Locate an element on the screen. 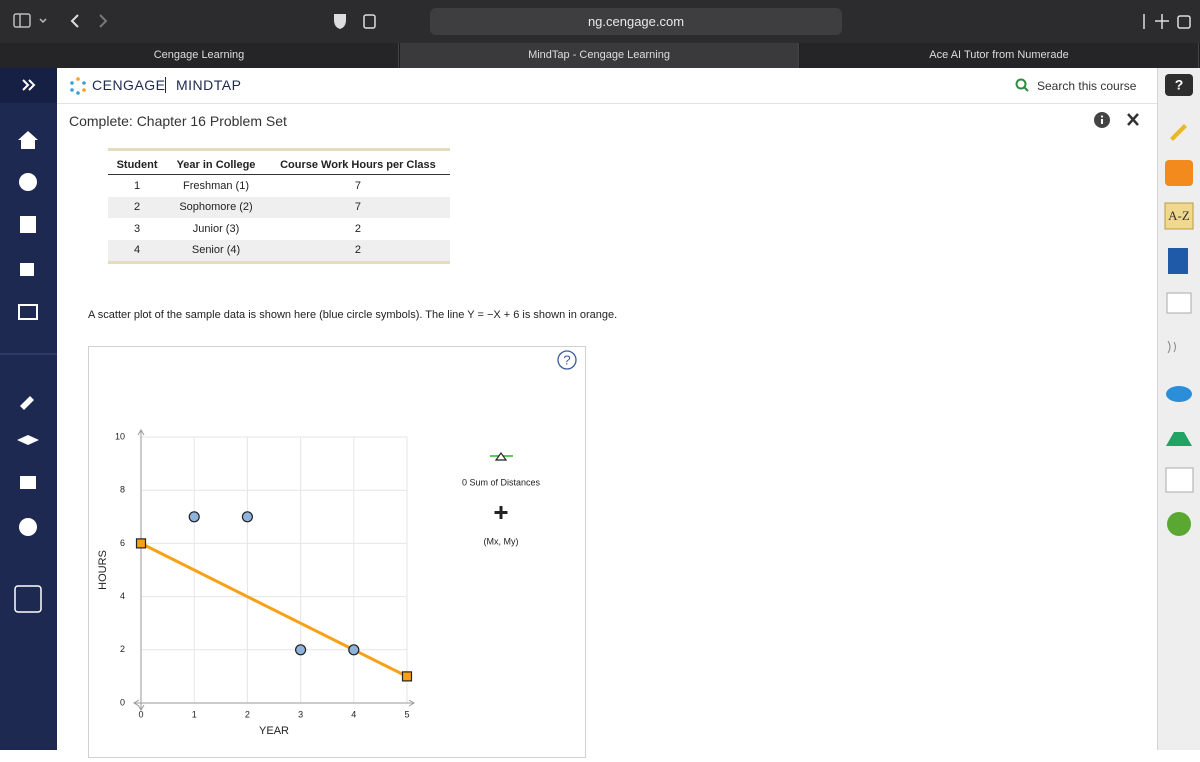 This screenshot has height=762, width=1200. cards-icon is located at coordinates (27, 269).